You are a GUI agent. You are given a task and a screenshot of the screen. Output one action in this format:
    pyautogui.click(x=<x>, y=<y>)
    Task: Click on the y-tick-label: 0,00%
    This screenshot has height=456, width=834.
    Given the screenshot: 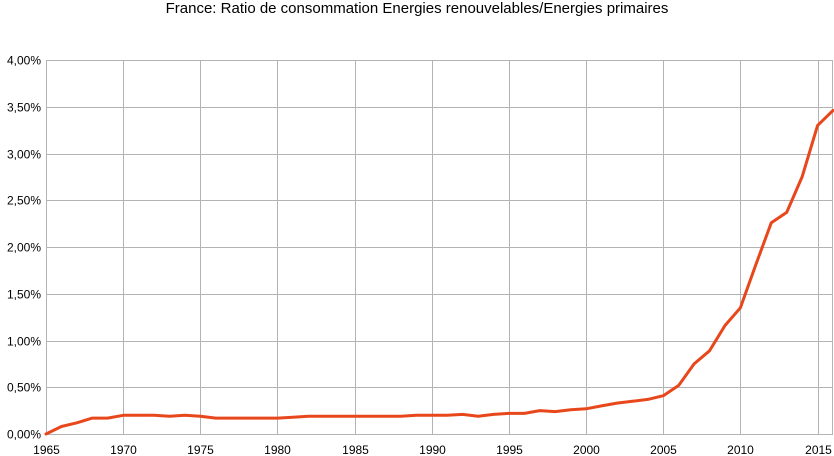 What is the action you would take?
    pyautogui.click(x=24, y=435)
    